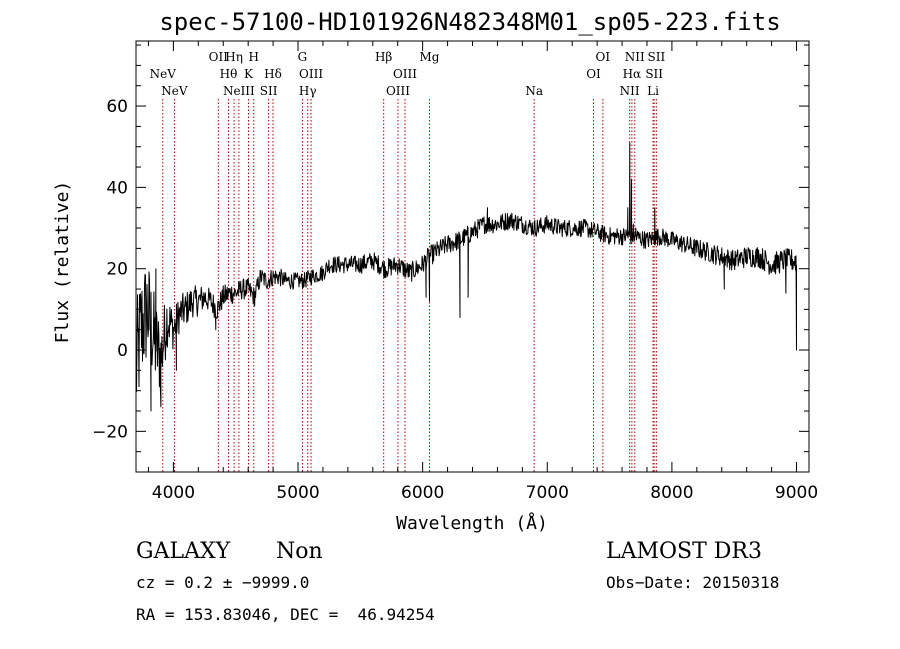 The image size is (900, 649). Describe the element at coordinates (239, 91) in the screenshot. I see `spectral-line-label: NeIII` at that location.